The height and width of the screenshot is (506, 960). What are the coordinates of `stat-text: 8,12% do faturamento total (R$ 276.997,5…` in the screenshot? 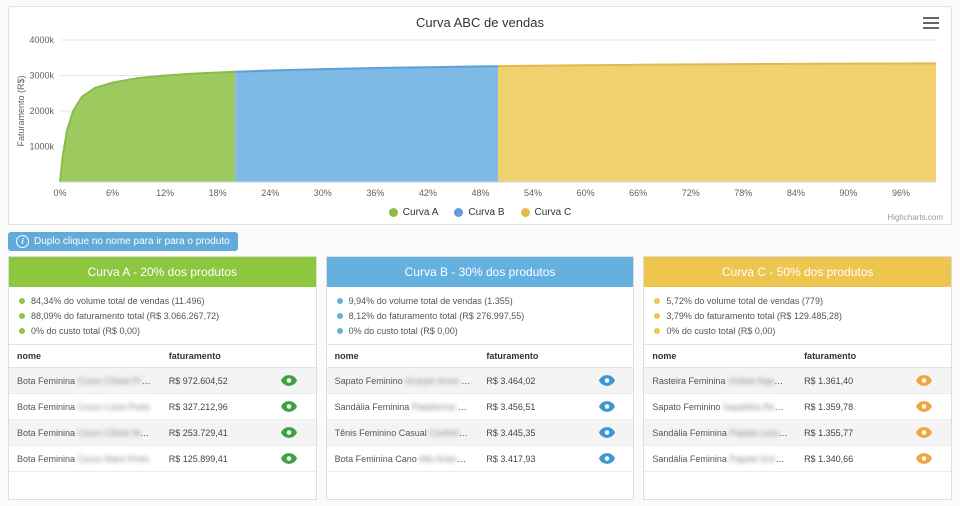 It's located at (436, 316).